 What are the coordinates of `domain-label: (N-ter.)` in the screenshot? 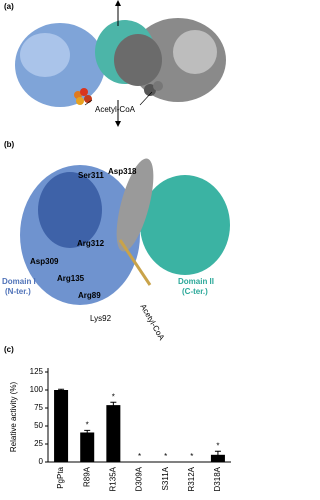 It's located at (18, 291).